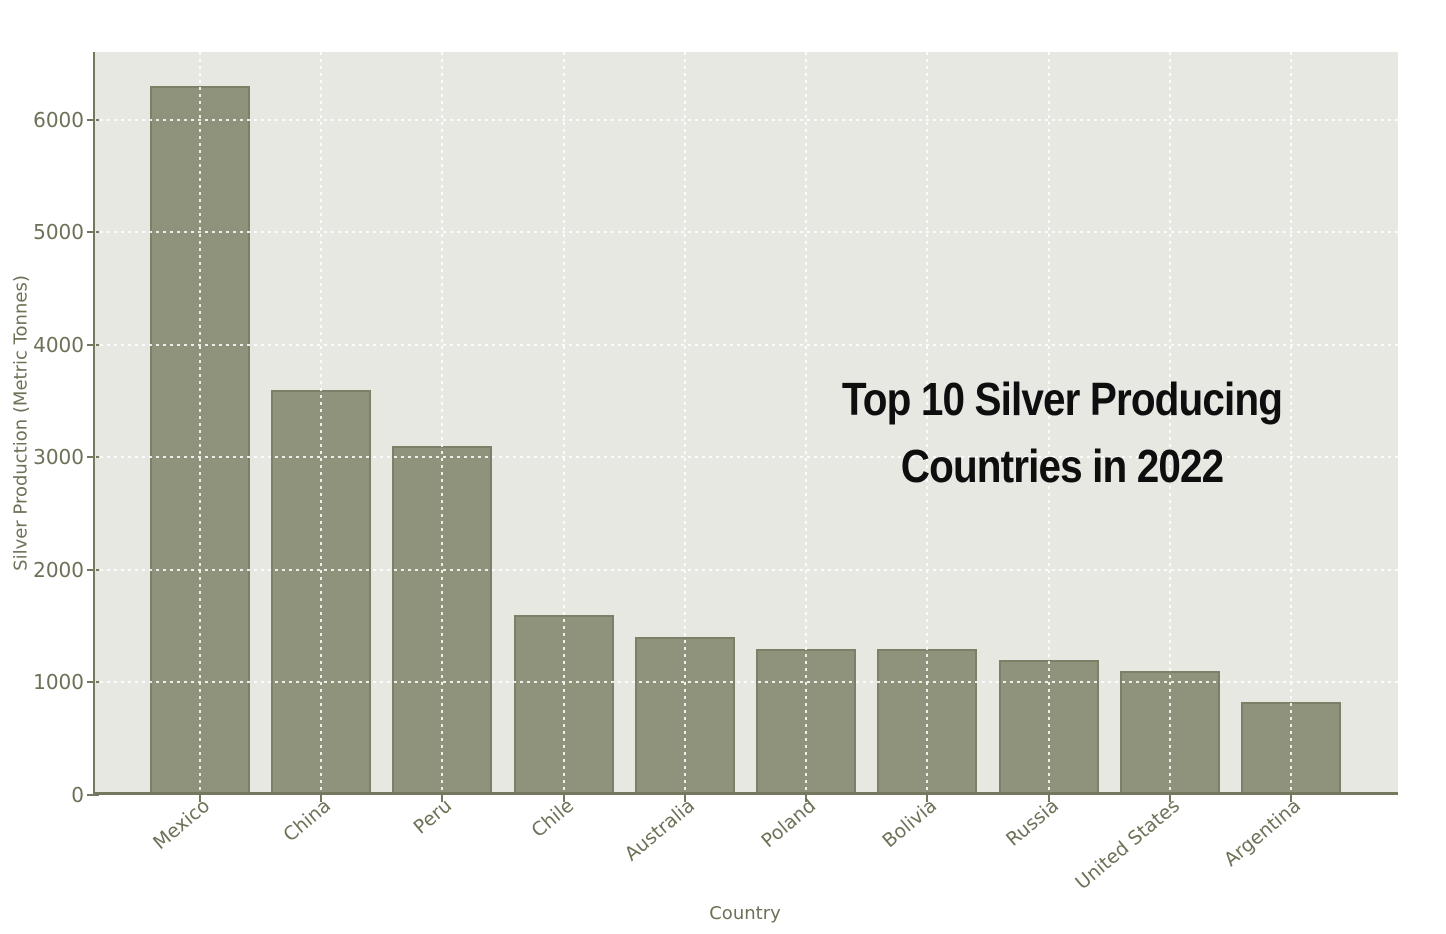 Image resolution: width=1446 pixels, height=934 pixels. Describe the element at coordinates (182, 824) in the screenshot. I see `x-tick-label-mexico: Mexico` at that location.